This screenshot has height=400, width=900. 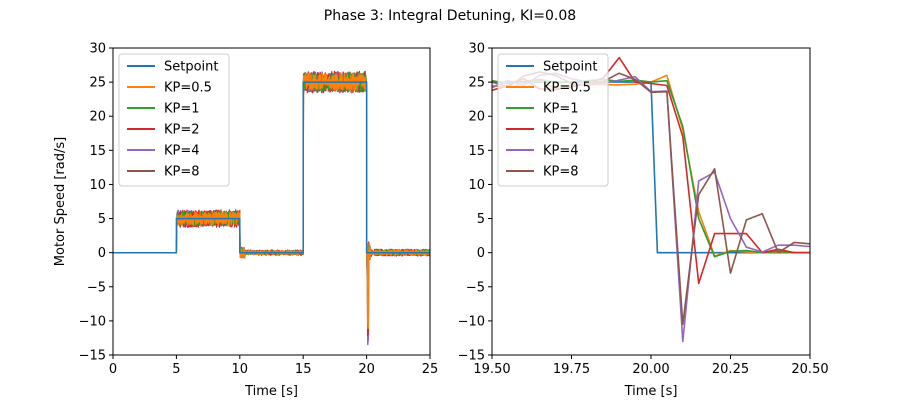 I want to click on right-y-tick-label: −10, so click(x=471, y=321).